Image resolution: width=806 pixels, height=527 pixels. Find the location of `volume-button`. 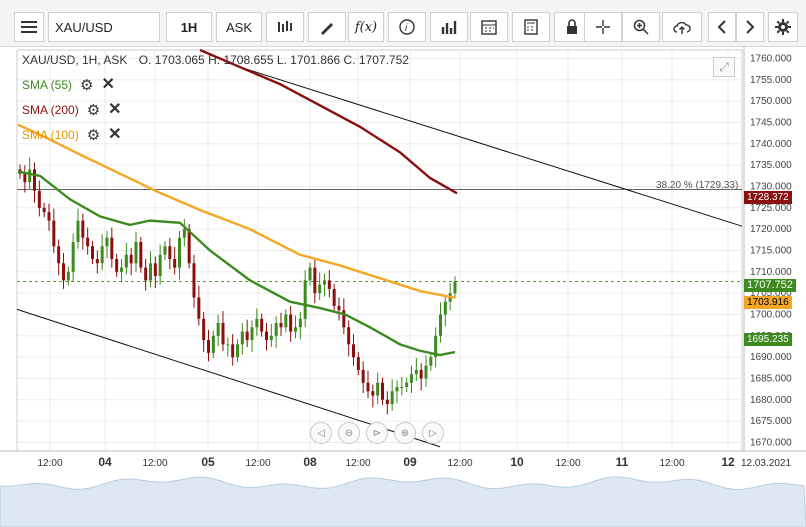

volume-button is located at coordinates (449, 27).